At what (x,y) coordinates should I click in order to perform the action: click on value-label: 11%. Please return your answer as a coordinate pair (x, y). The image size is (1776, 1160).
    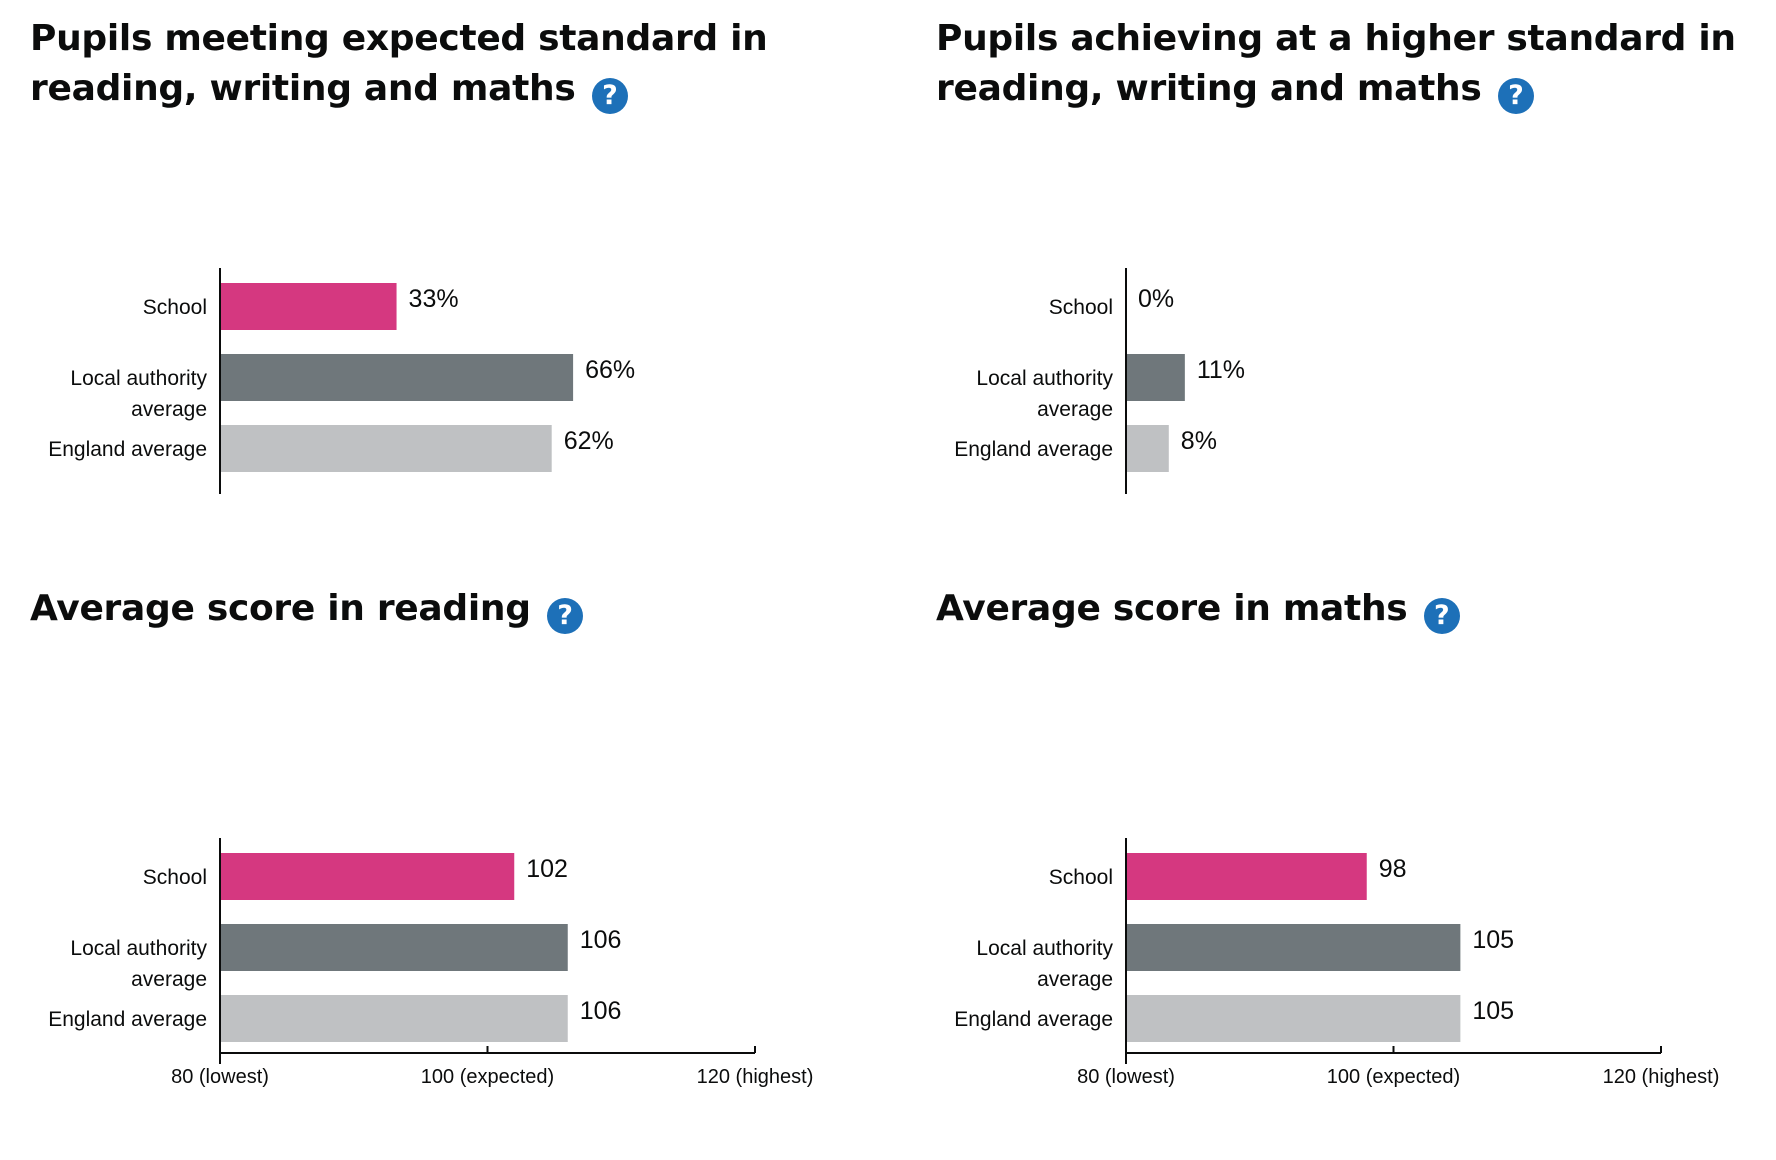
    Looking at the image, I should click on (1221, 370).